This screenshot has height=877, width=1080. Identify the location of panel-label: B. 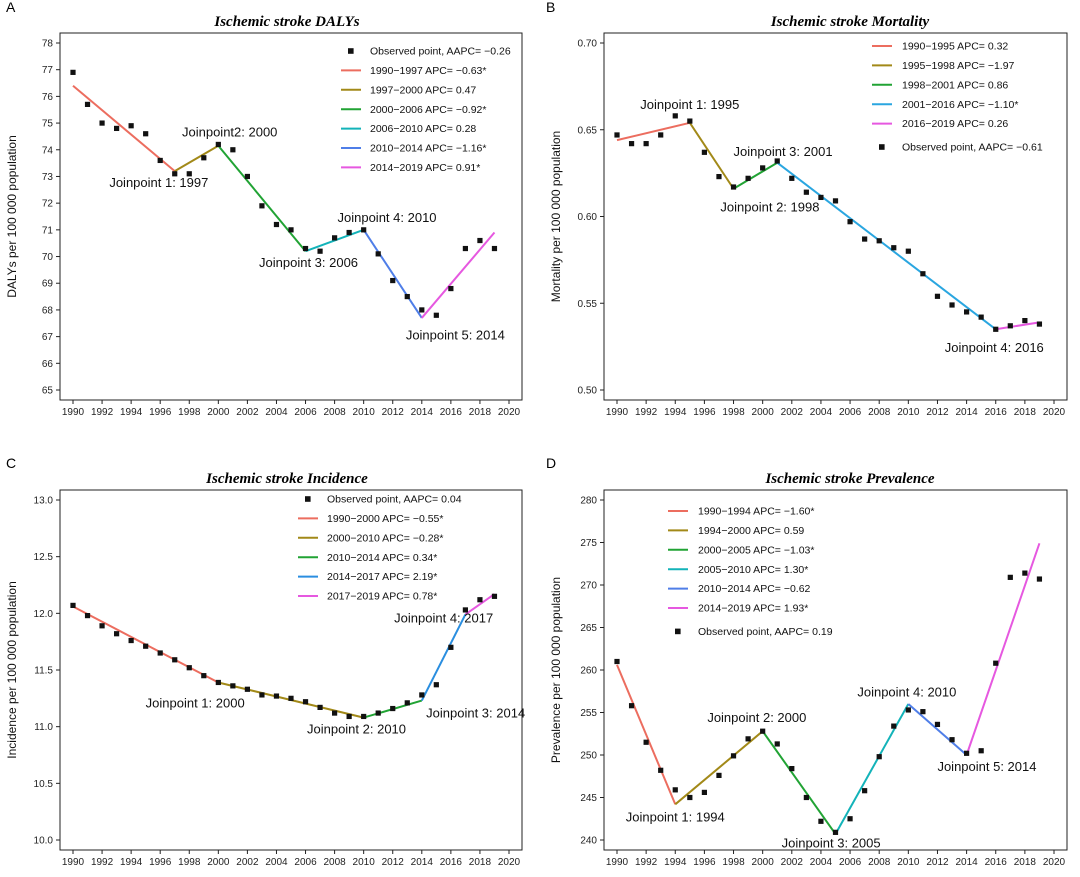
(550, 7).